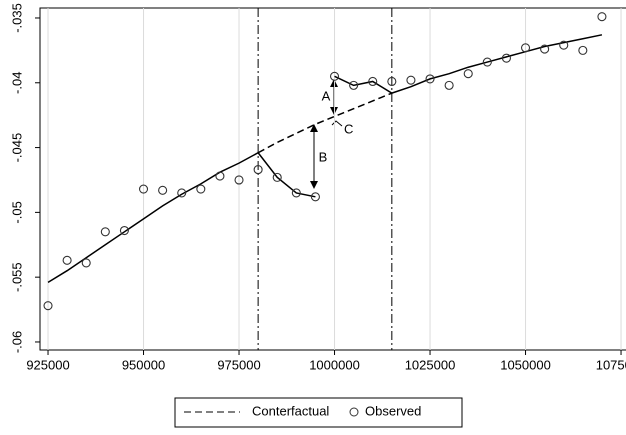  Describe the element at coordinates (430, 364) in the screenshot. I see `x-tick-label: 1025000` at that location.